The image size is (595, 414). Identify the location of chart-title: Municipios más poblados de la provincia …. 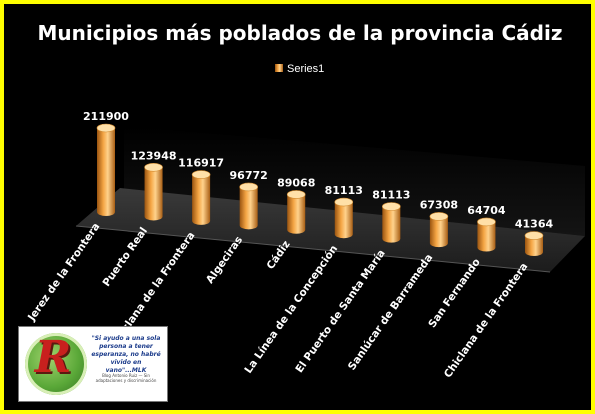
(300, 33).